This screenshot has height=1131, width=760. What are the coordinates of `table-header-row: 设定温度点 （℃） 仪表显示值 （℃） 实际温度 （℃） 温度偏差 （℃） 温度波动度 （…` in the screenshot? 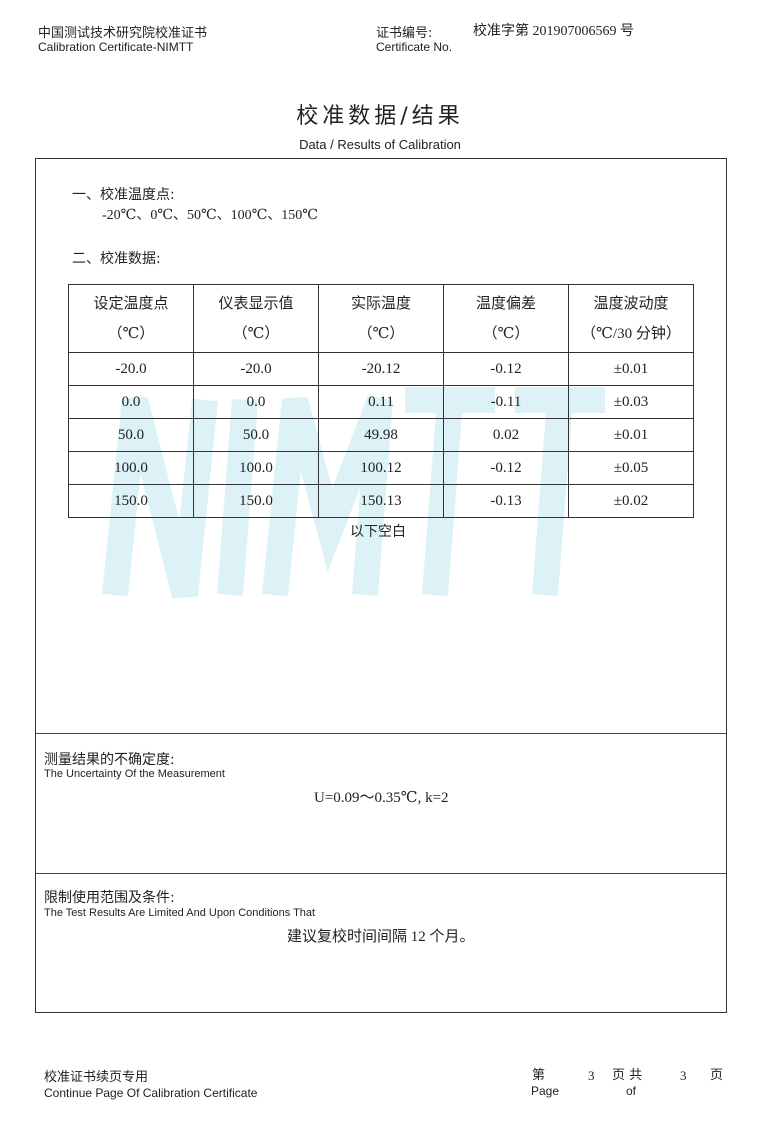 It's located at (381, 318).